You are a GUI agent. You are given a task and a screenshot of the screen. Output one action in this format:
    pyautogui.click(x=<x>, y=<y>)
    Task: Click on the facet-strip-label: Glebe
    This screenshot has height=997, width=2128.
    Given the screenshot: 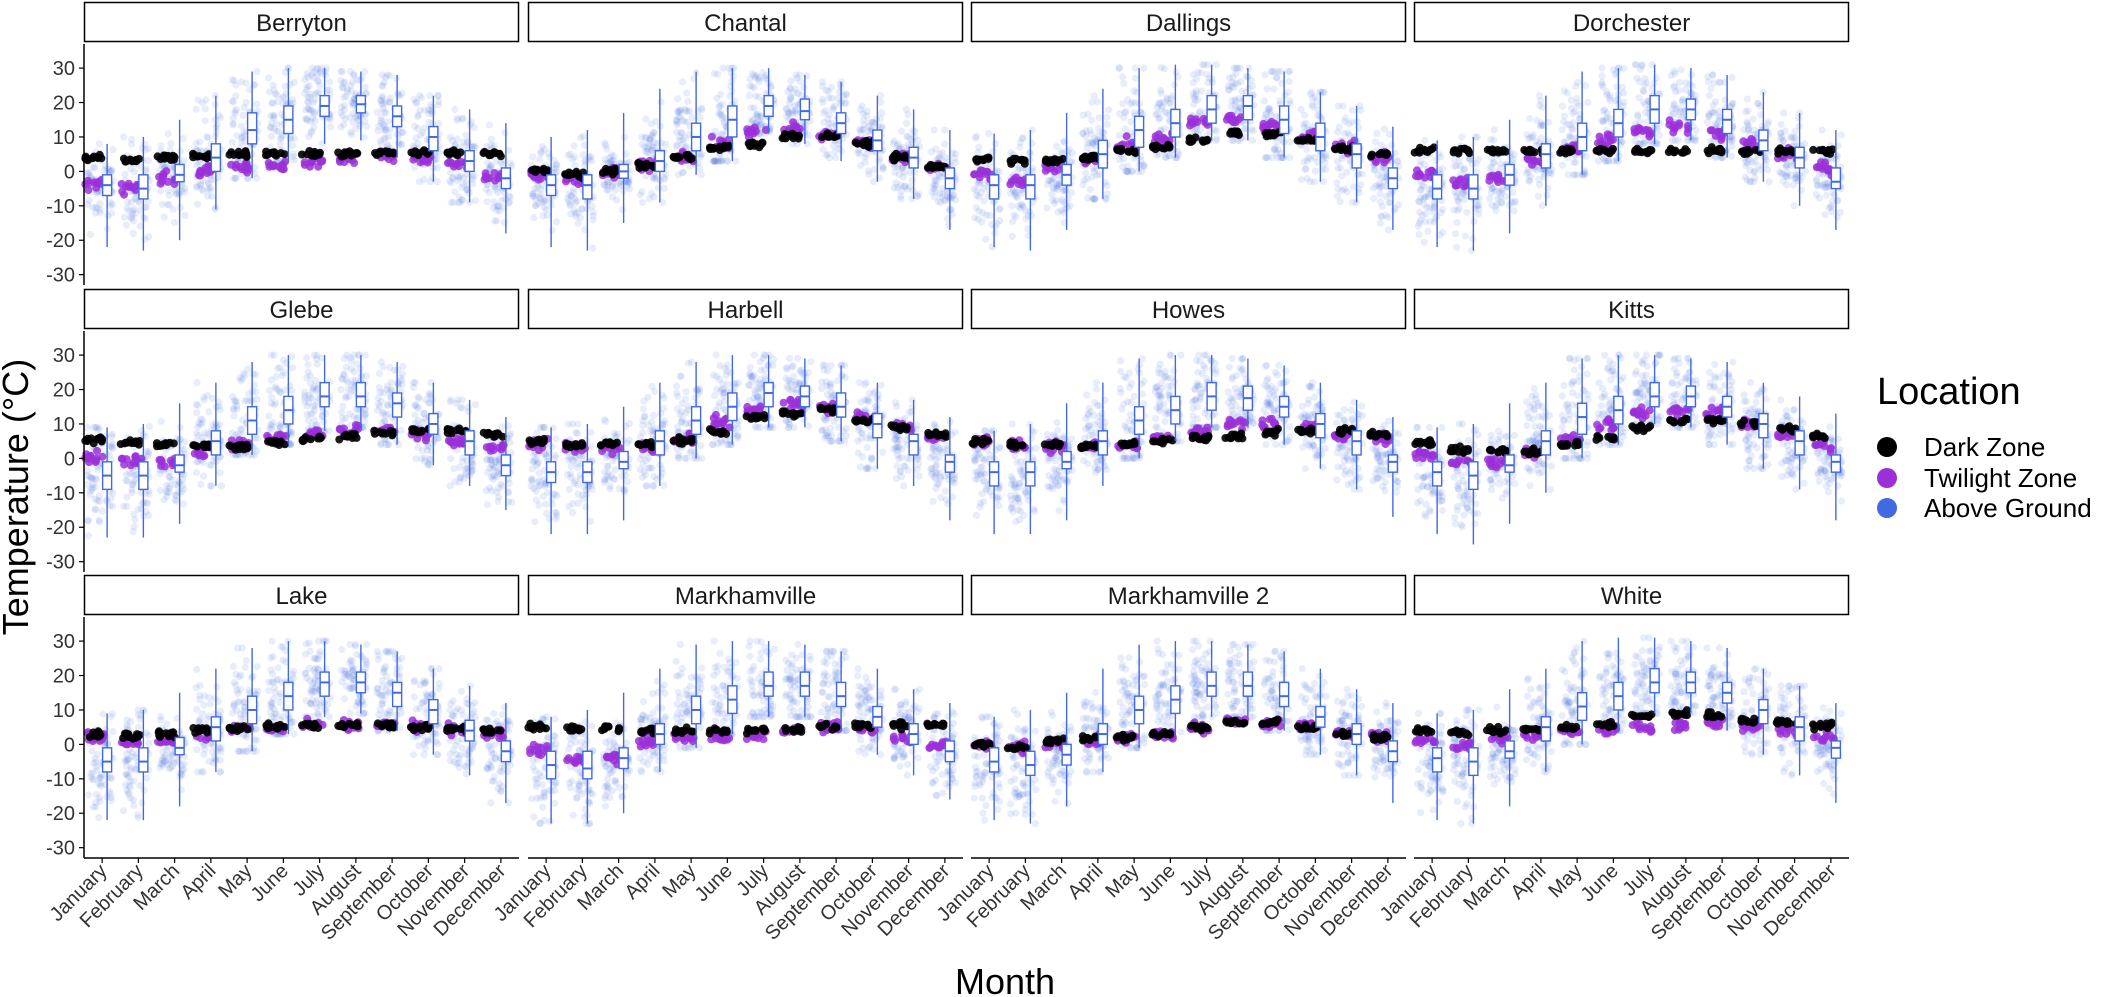 What is the action you would take?
    pyautogui.click(x=301, y=310)
    